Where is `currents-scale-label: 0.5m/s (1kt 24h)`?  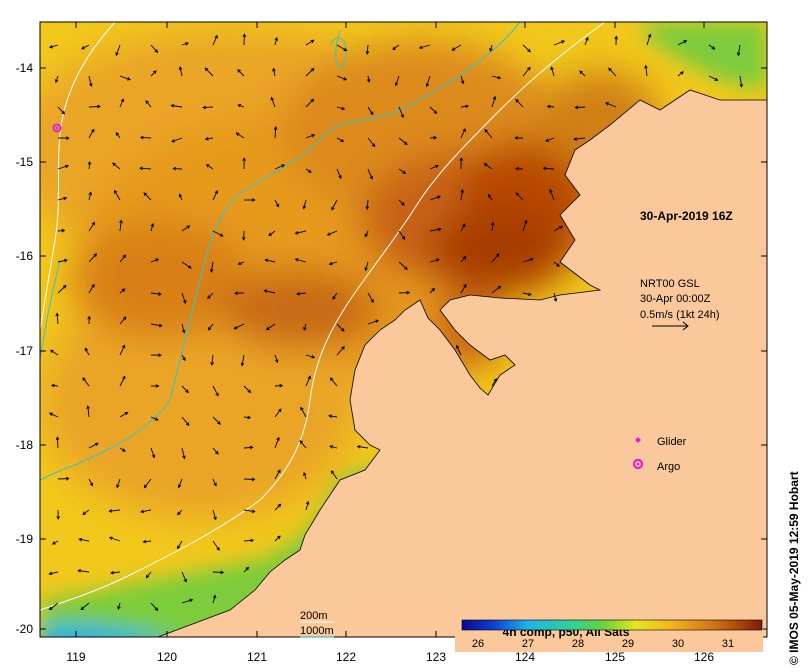
currents-scale-label: 0.5m/s (1kt 24h) is located at coordinates (679, 315).